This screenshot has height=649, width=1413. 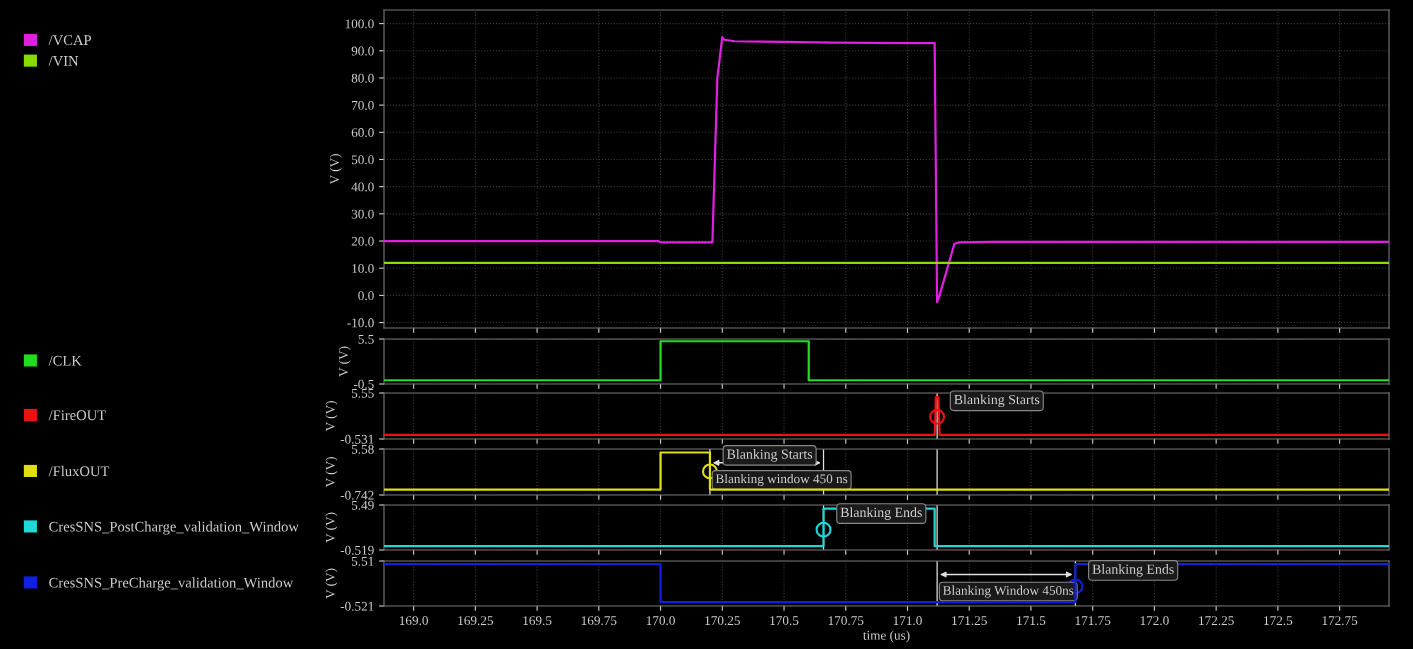 I want to click on legend-label: /FluxOUT, so click(x=79, y=471).